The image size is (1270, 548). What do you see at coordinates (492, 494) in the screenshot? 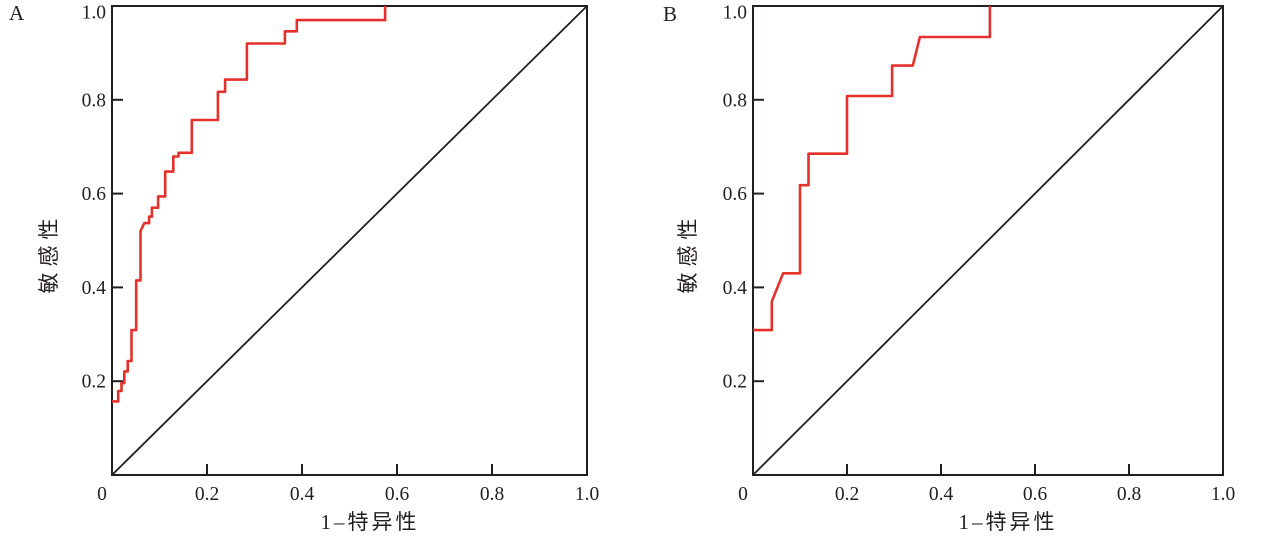
I see `panel-a-x-tick-label: 0.8` at bounding box center [492, 494].